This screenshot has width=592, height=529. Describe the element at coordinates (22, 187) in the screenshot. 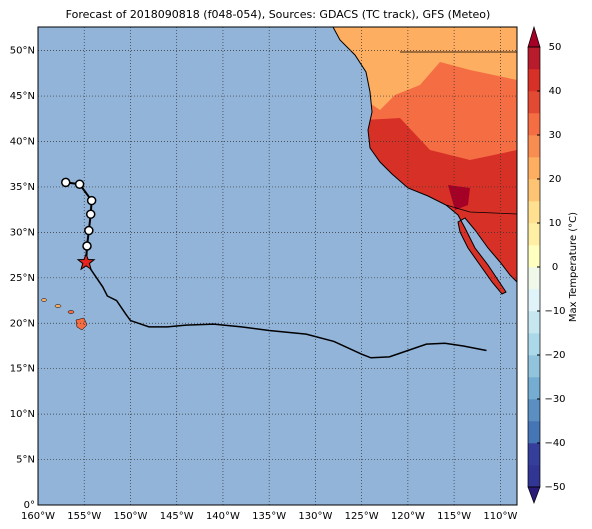

I see `y-tick-label: 35°N` at that location.